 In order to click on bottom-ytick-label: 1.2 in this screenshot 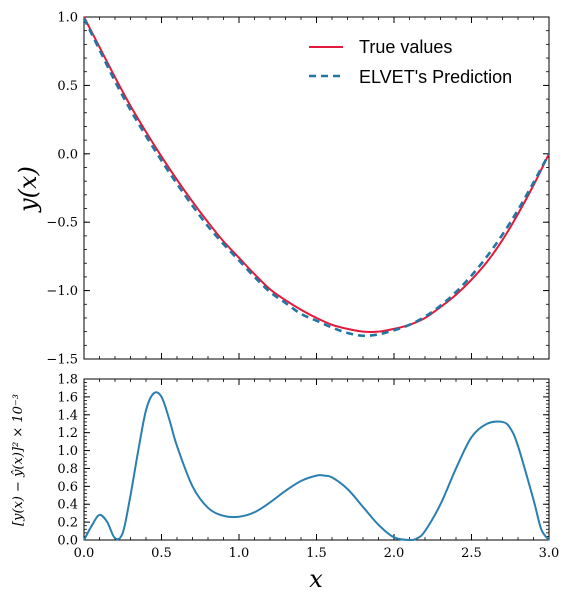, I will do `click(67, 433)`.